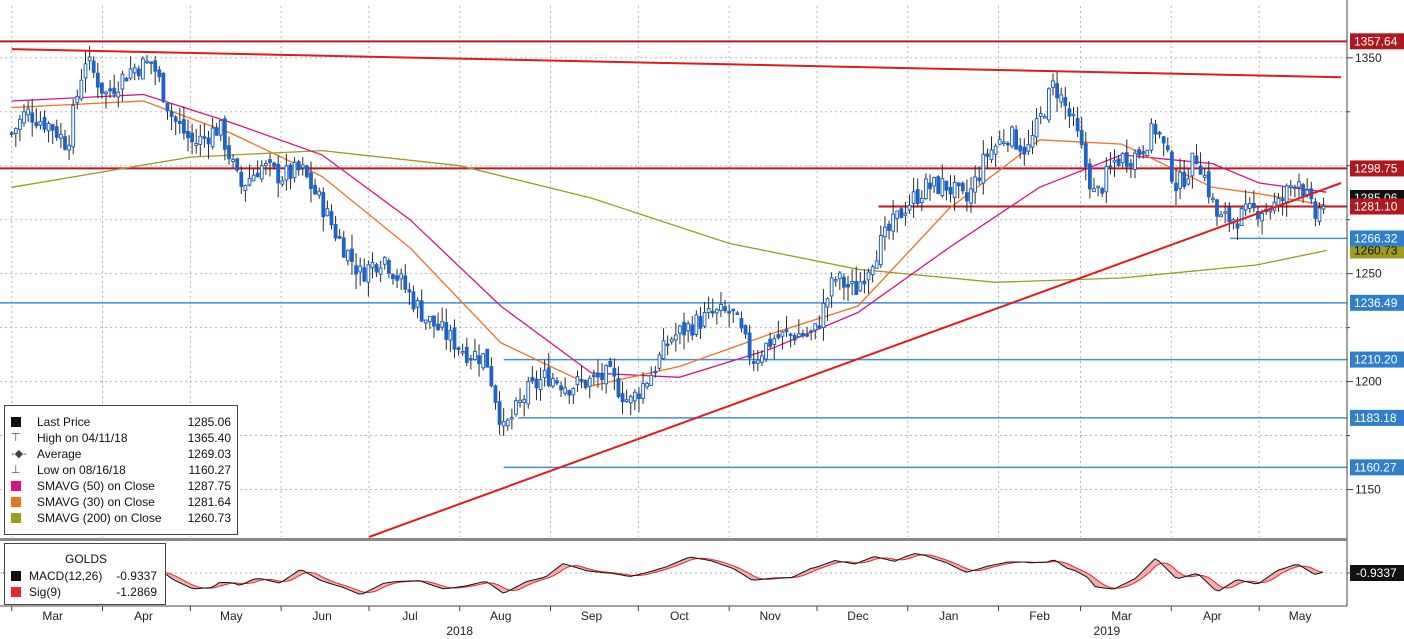 This screenshot has width=1404, height=639. I want to click on level-tag-label: 1266.32, so click(1376, 238).